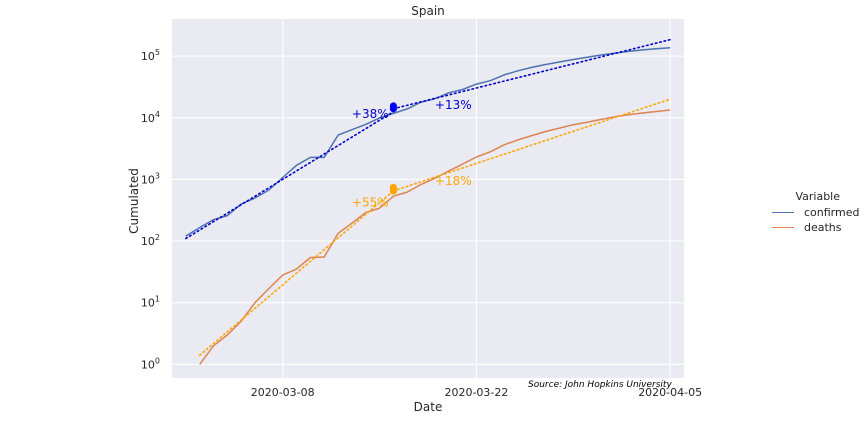  Describe the element at coordinates (783, 227) in the screenshot. I see `legend-swatch-deaths` at that location.